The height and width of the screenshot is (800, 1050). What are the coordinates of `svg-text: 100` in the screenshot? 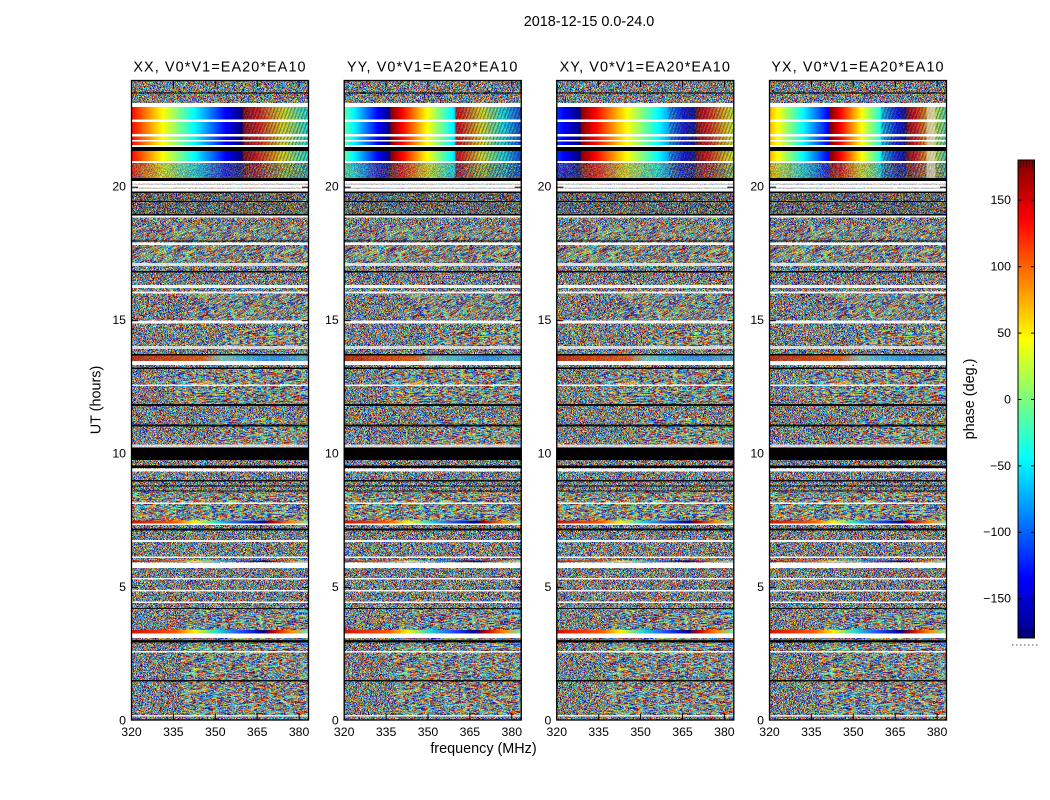 It's located at (1000, 267).